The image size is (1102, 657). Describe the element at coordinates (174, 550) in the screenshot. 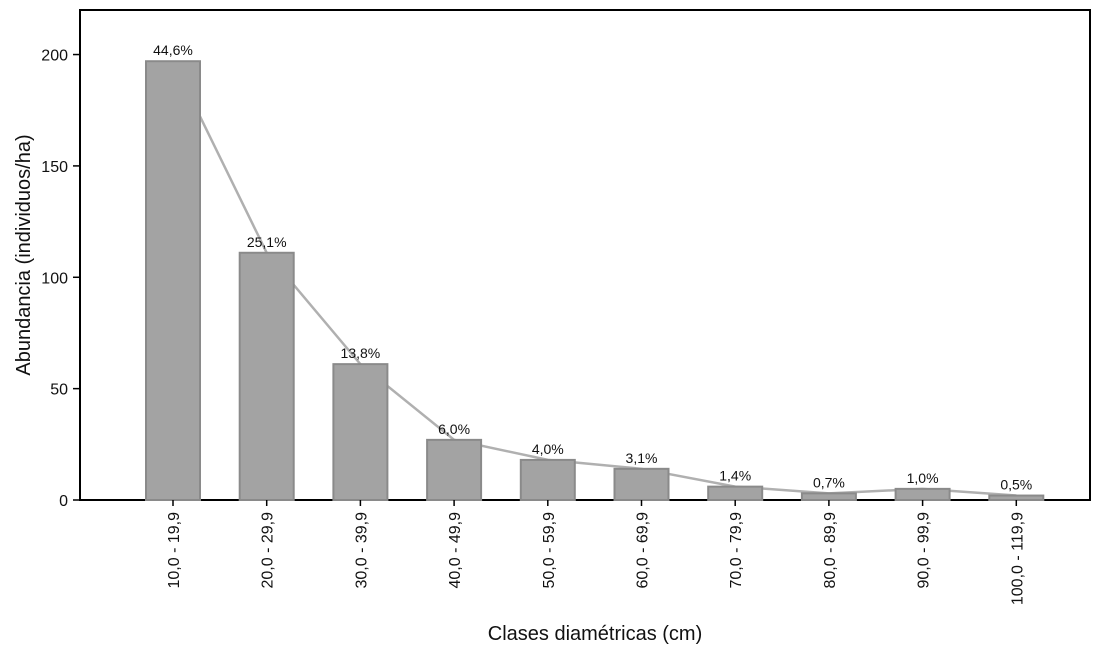

I see `x-tick-label: 10,0 - 19,9` at that location.